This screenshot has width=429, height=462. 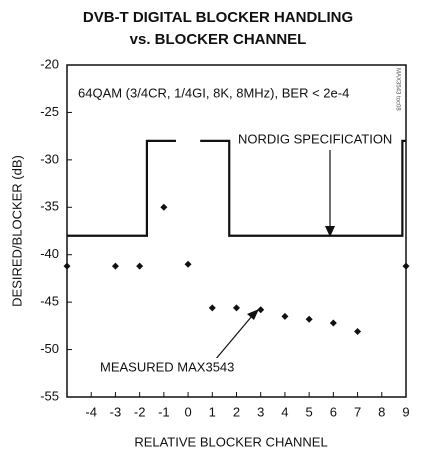 What do you see at coordinates (397, 89) in the screenshot?
I see `figure-id: MAX3543 toc08` at bounding box center [397, 89].